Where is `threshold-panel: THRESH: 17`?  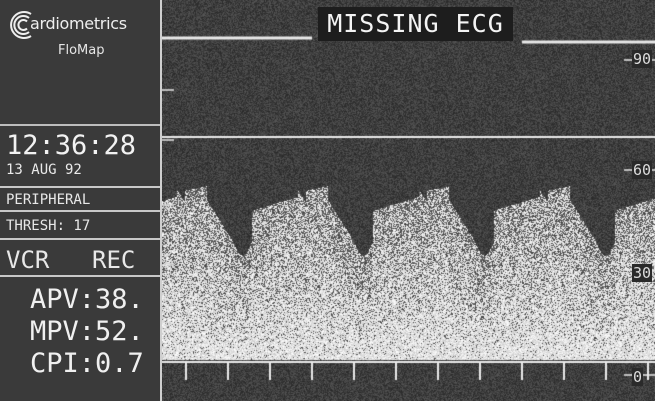
threshold-panel: THRESH: 17 is located at coordinates (80, 226).